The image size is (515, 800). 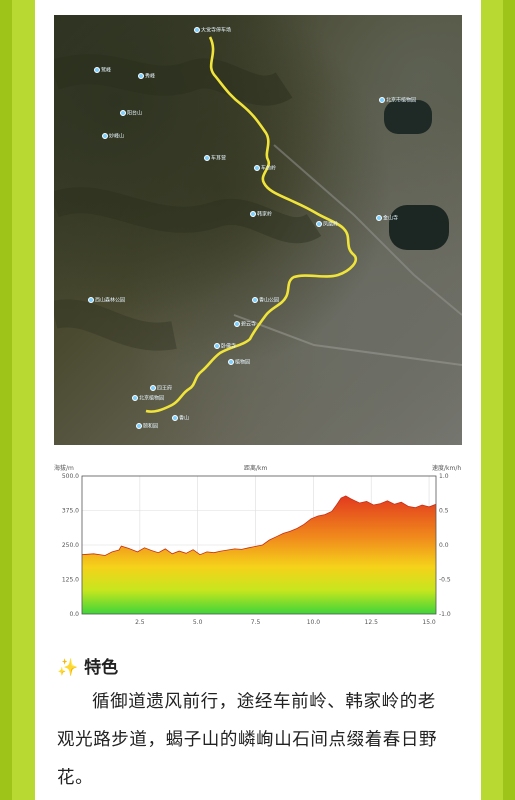 I want to click on x-tick-label: 5.0, so click(x=198, y=622).